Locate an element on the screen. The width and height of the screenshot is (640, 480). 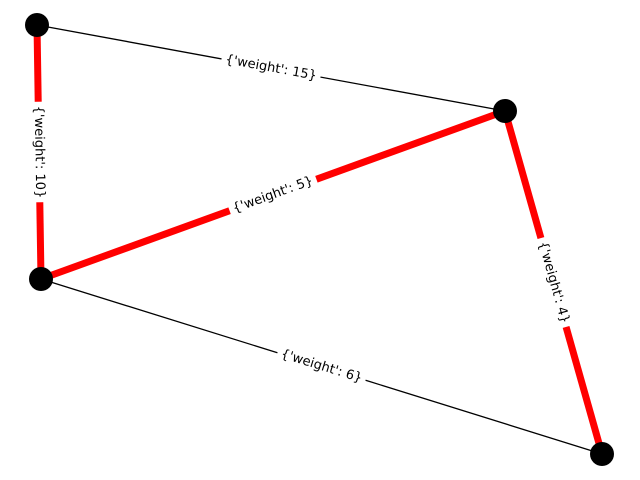
edge-label-group: {'weight': 10} is located at coordinates (39, 152).